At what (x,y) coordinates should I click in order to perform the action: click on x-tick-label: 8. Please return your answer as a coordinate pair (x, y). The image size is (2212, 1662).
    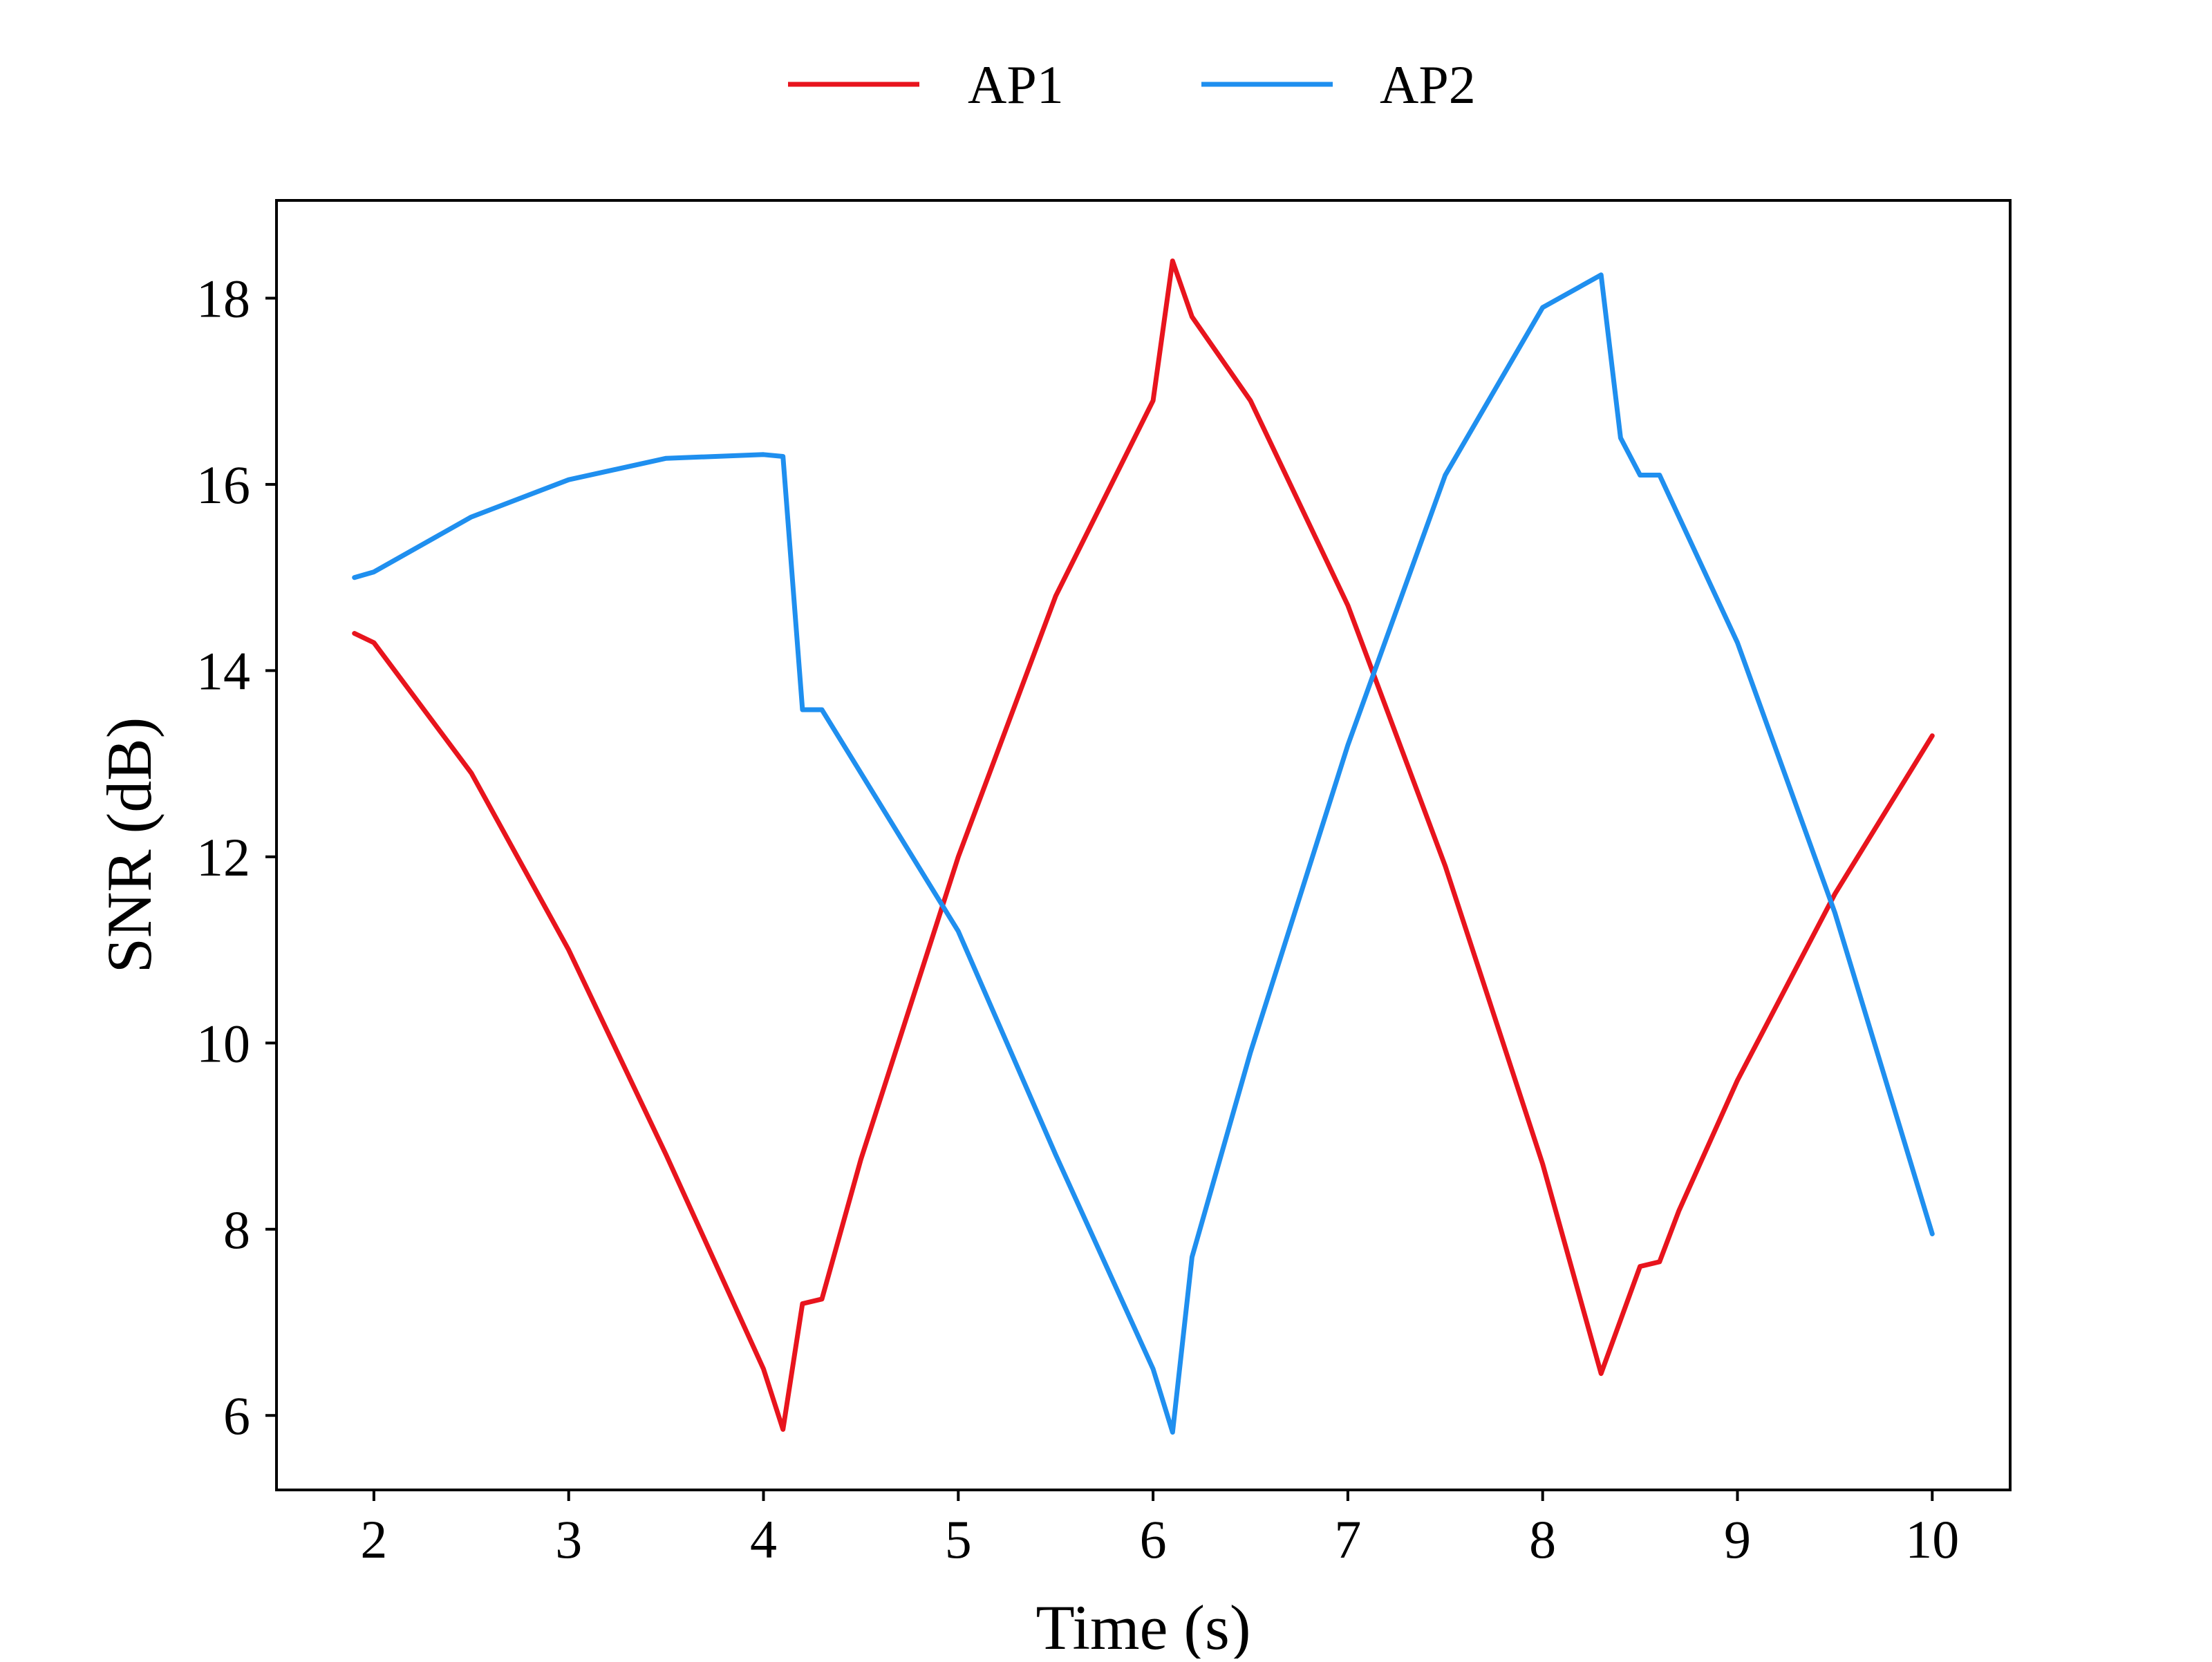
    Looking at the image, I should click on (1543, 1539).